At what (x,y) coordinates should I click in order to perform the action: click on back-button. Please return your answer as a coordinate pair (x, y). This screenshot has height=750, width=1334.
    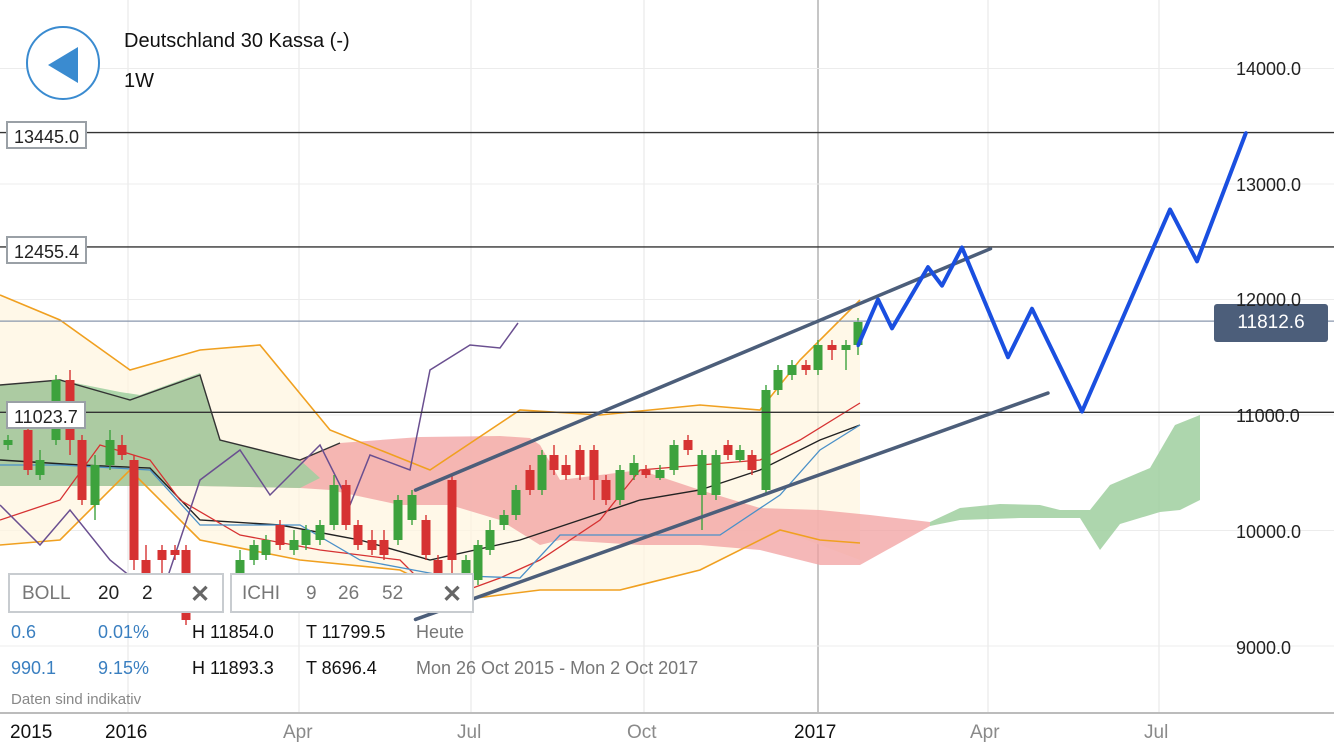
    Looking at the image, I should click on (63, 63).